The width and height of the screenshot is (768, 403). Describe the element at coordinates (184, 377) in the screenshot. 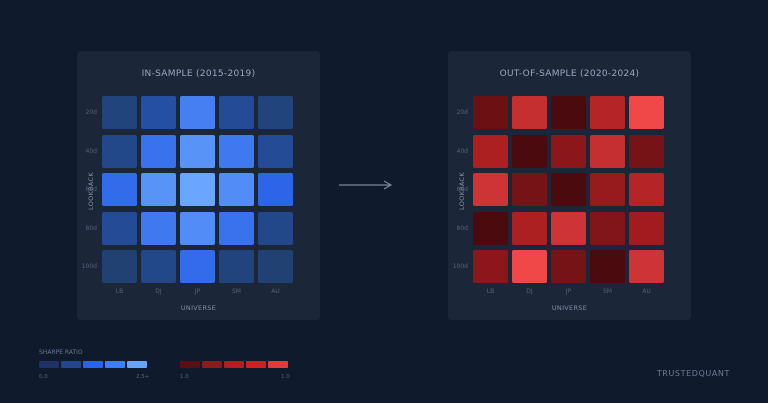

I see `legend-red-min-label: 1.0` at that location.